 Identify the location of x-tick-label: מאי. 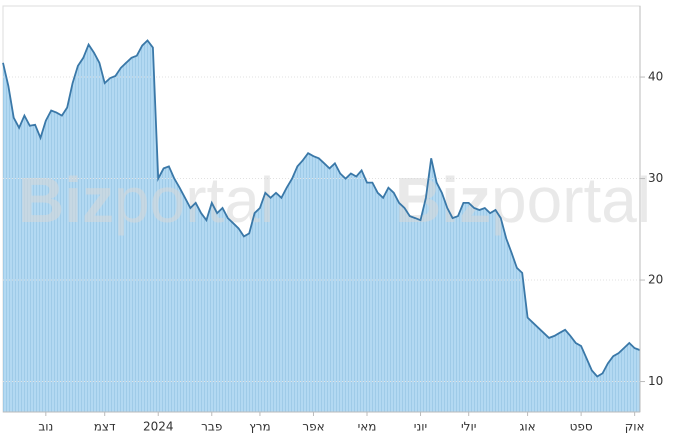
(367, 427).